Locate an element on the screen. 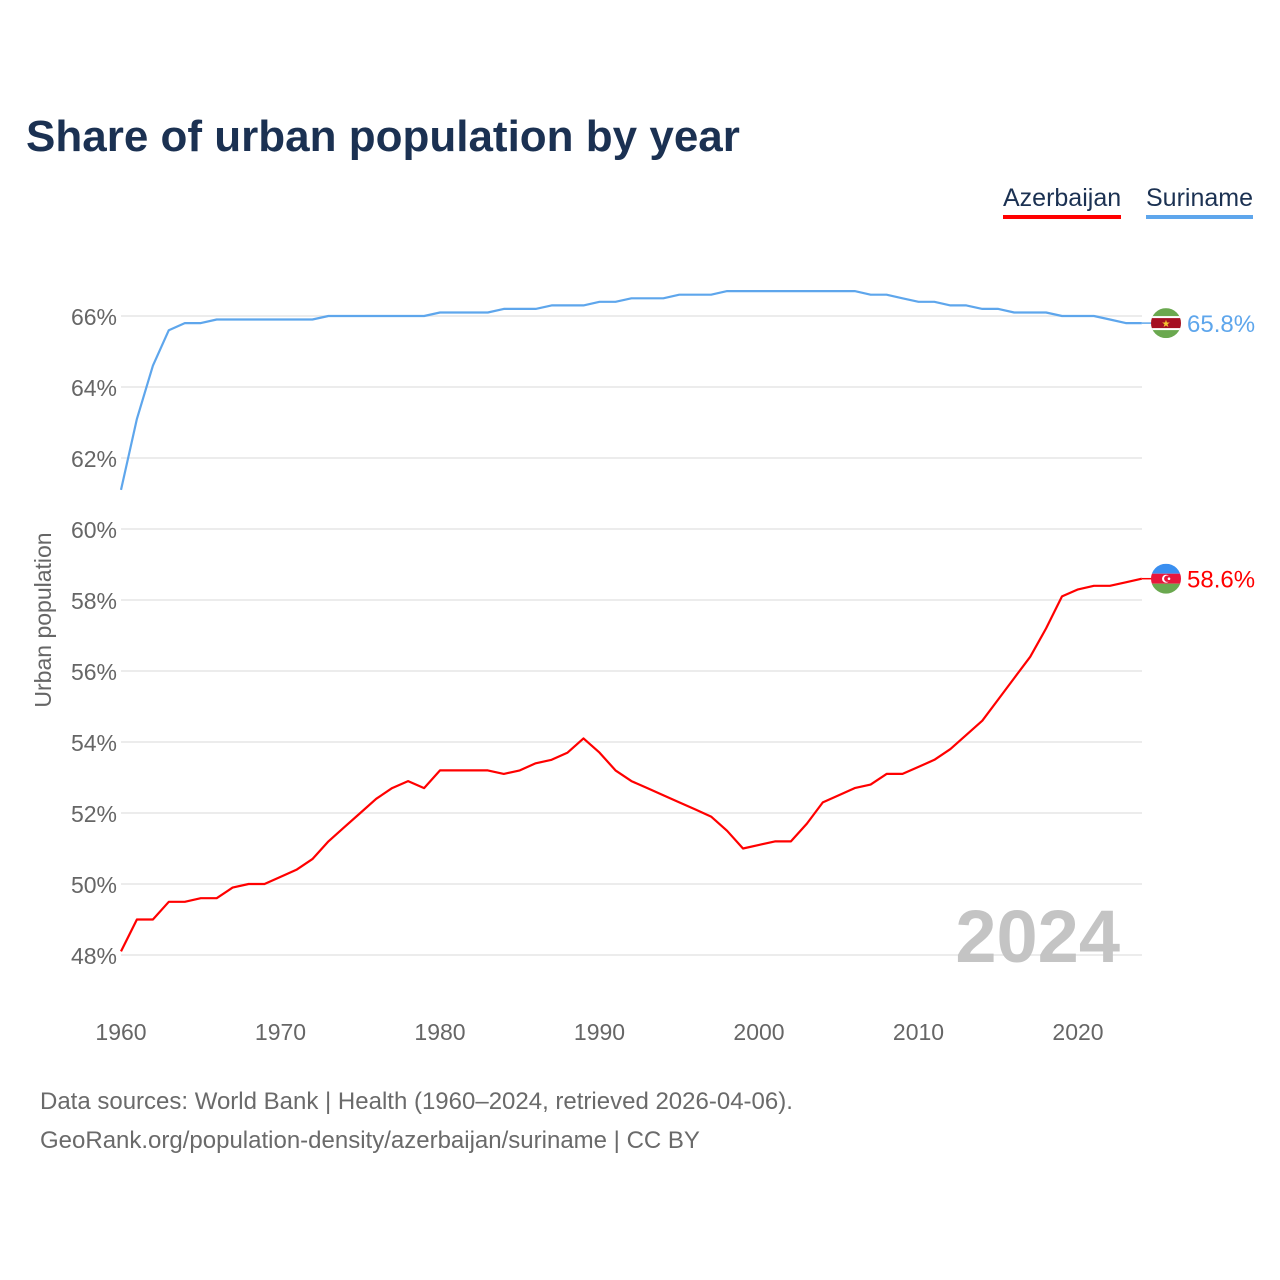  x-tick-label: 1970 is located at coordinates (280, 1032).